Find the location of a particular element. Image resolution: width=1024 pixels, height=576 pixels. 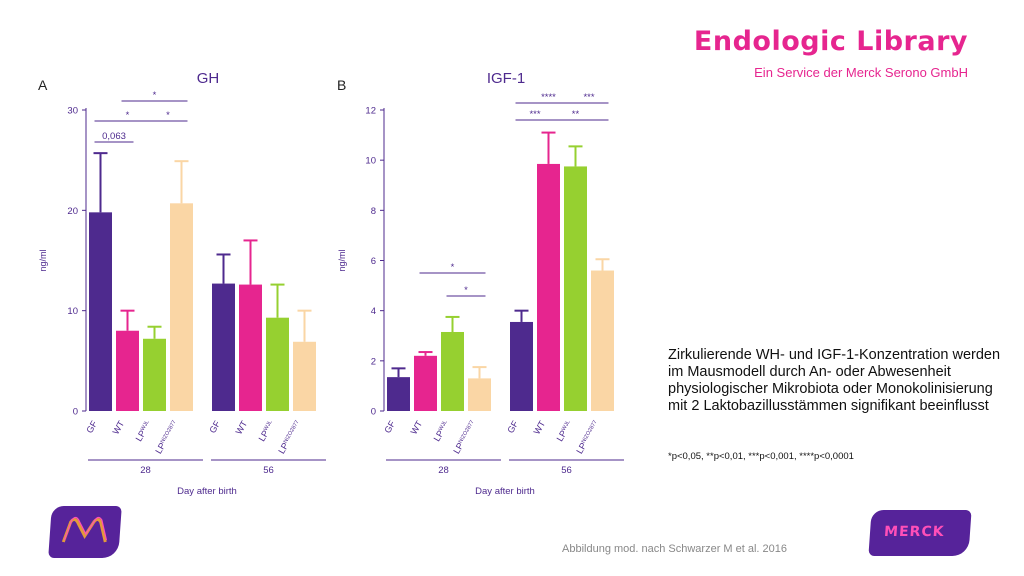

panel-letter-A: A is located at coordinates (43, 85).